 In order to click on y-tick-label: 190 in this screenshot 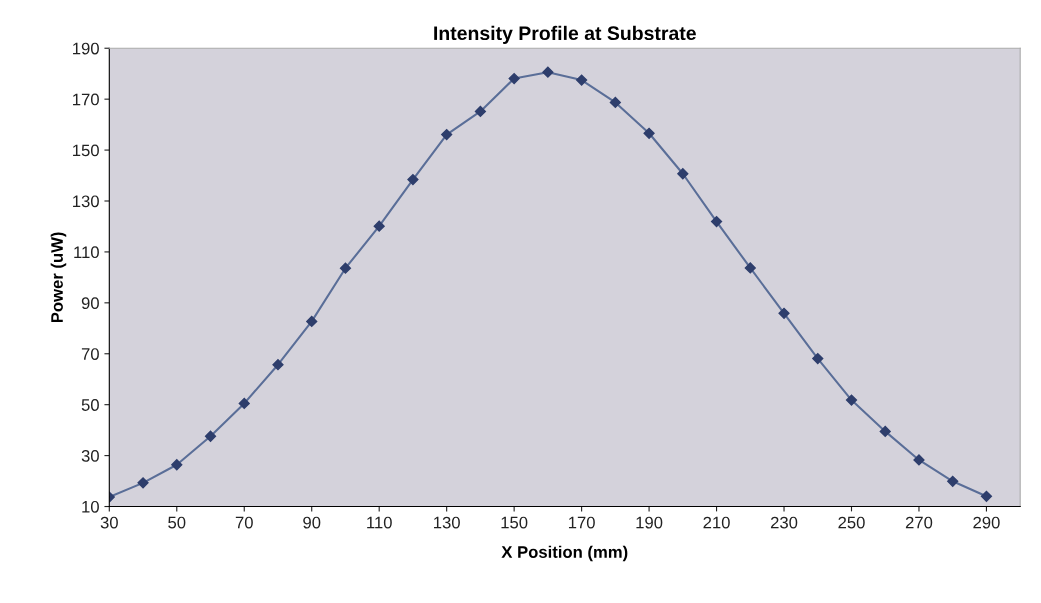, I will do `click(86, 48)`.